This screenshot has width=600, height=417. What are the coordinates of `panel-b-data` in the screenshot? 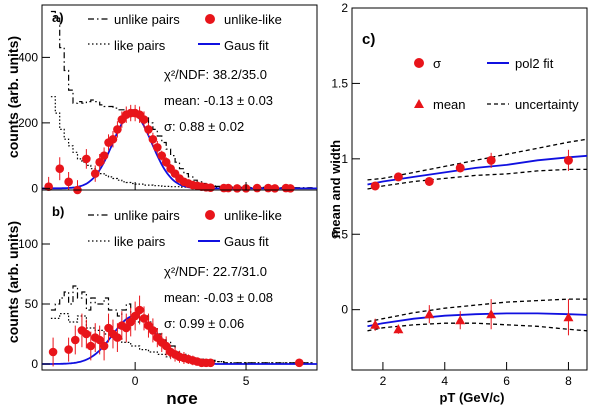 It's located at (179, 326).